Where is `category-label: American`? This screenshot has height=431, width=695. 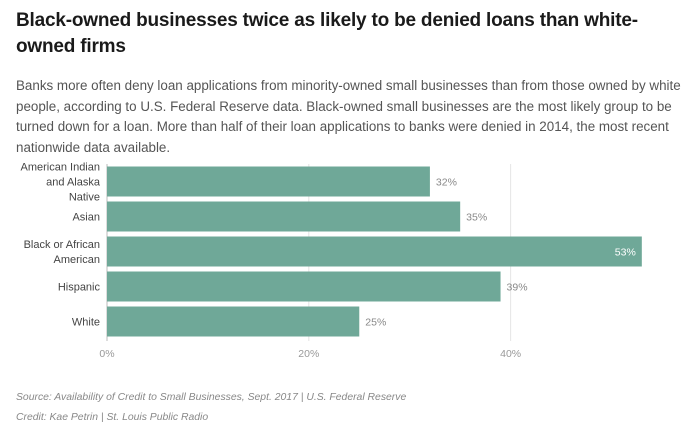
category-label: American is located at coordinates (77, 260).